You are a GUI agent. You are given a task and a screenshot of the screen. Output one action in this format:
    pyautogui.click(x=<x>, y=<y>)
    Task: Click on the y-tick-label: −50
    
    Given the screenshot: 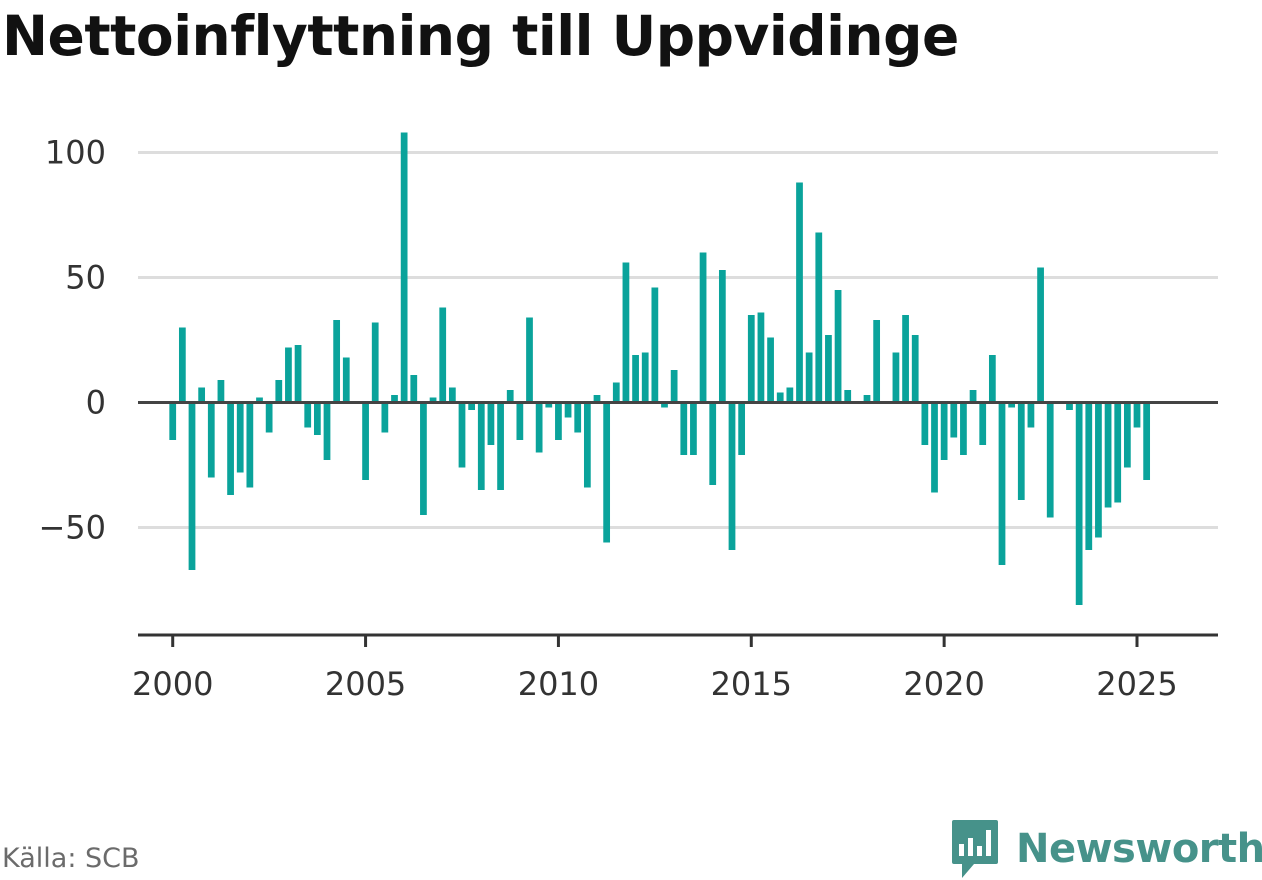 What is the action you would take?
    pyautogui.click(x=72, y=528)
    